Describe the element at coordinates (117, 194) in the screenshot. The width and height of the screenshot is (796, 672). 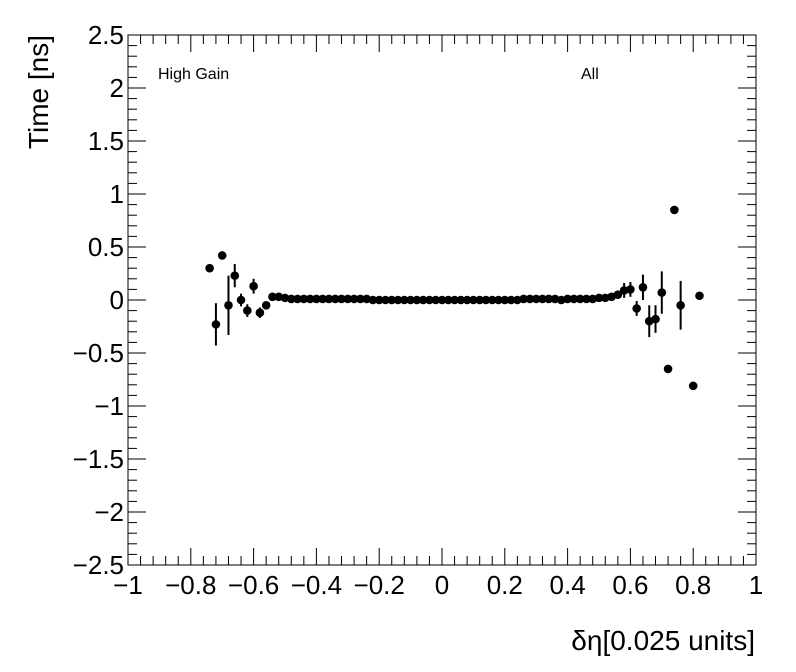
I see `y-tick-label: 1` at that location.